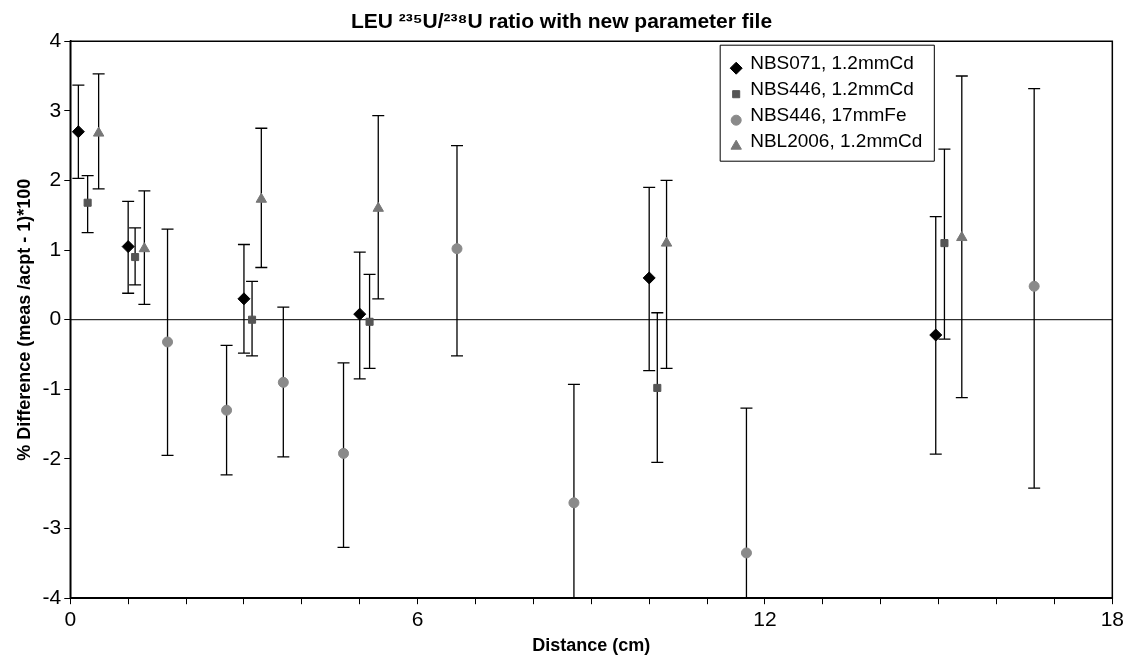 This screenshot has width=1127, height=661. Describe the element at coordinates (55, 179) in the screenshot. I see `y-tick-label: 2` at that location.